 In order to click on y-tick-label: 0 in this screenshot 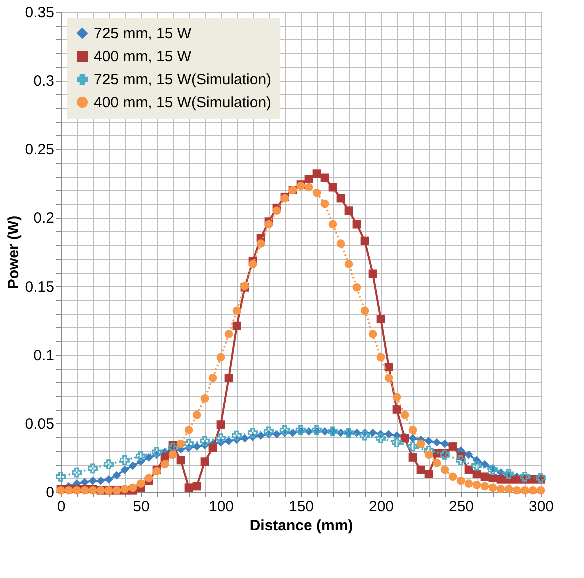, I will do `click(50, 493)`.